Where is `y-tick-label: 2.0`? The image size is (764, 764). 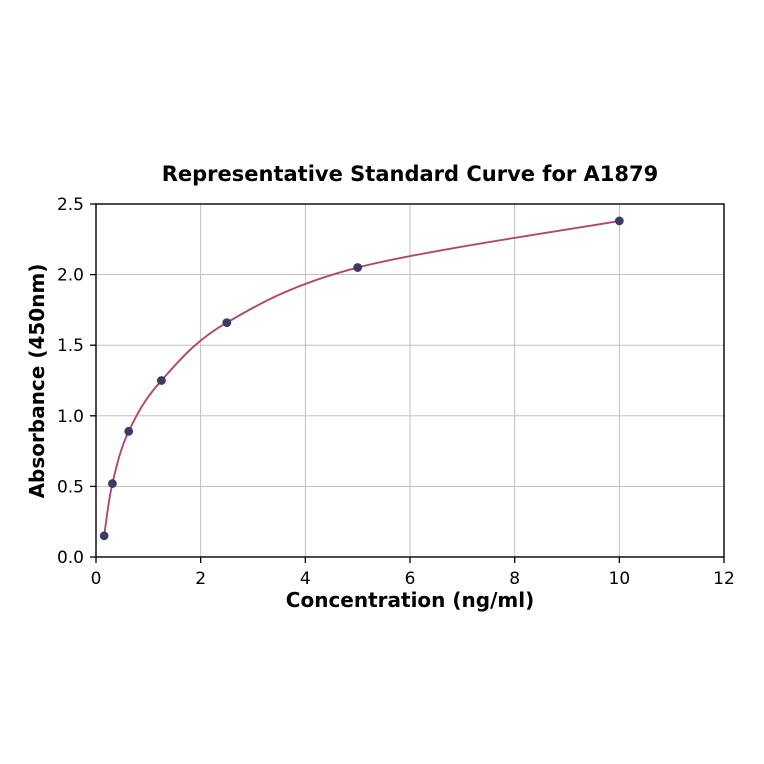 y-tick-label: 2.0 is located at coordinates (70, 276).